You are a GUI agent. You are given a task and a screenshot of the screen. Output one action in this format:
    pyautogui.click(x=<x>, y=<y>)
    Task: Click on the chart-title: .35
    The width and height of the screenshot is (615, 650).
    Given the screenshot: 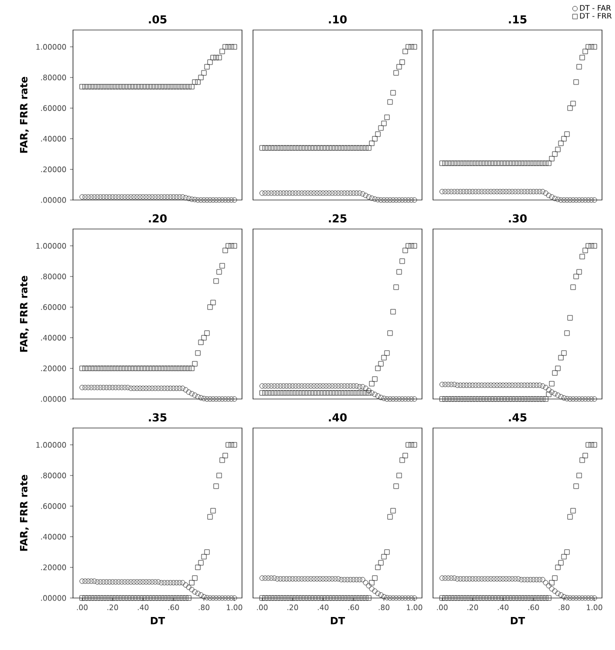 What is the action you would take?
    pyautogui.click(x=157, y=417)
    